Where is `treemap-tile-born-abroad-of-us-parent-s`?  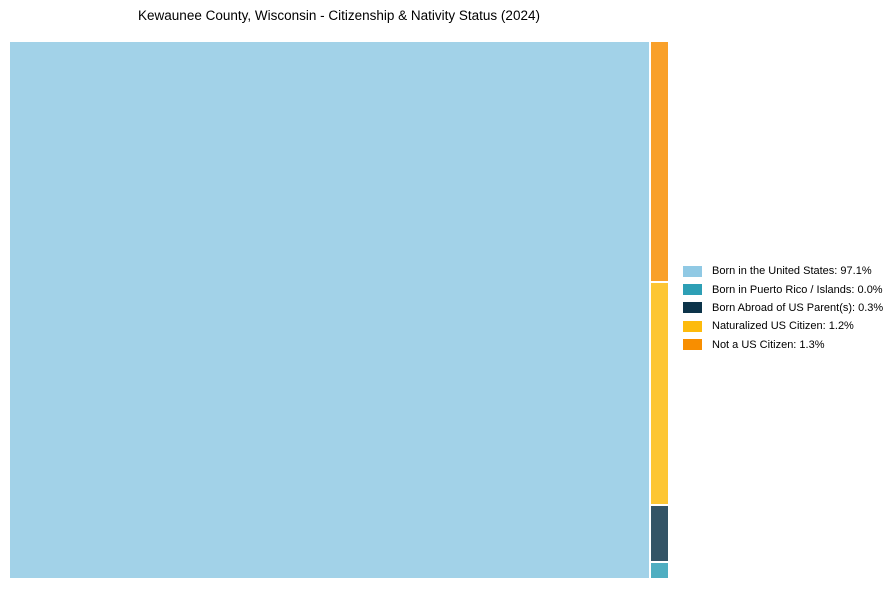 treemap-tile-born-abroad-of-us-parent-s is located at coordinates (659, 534).